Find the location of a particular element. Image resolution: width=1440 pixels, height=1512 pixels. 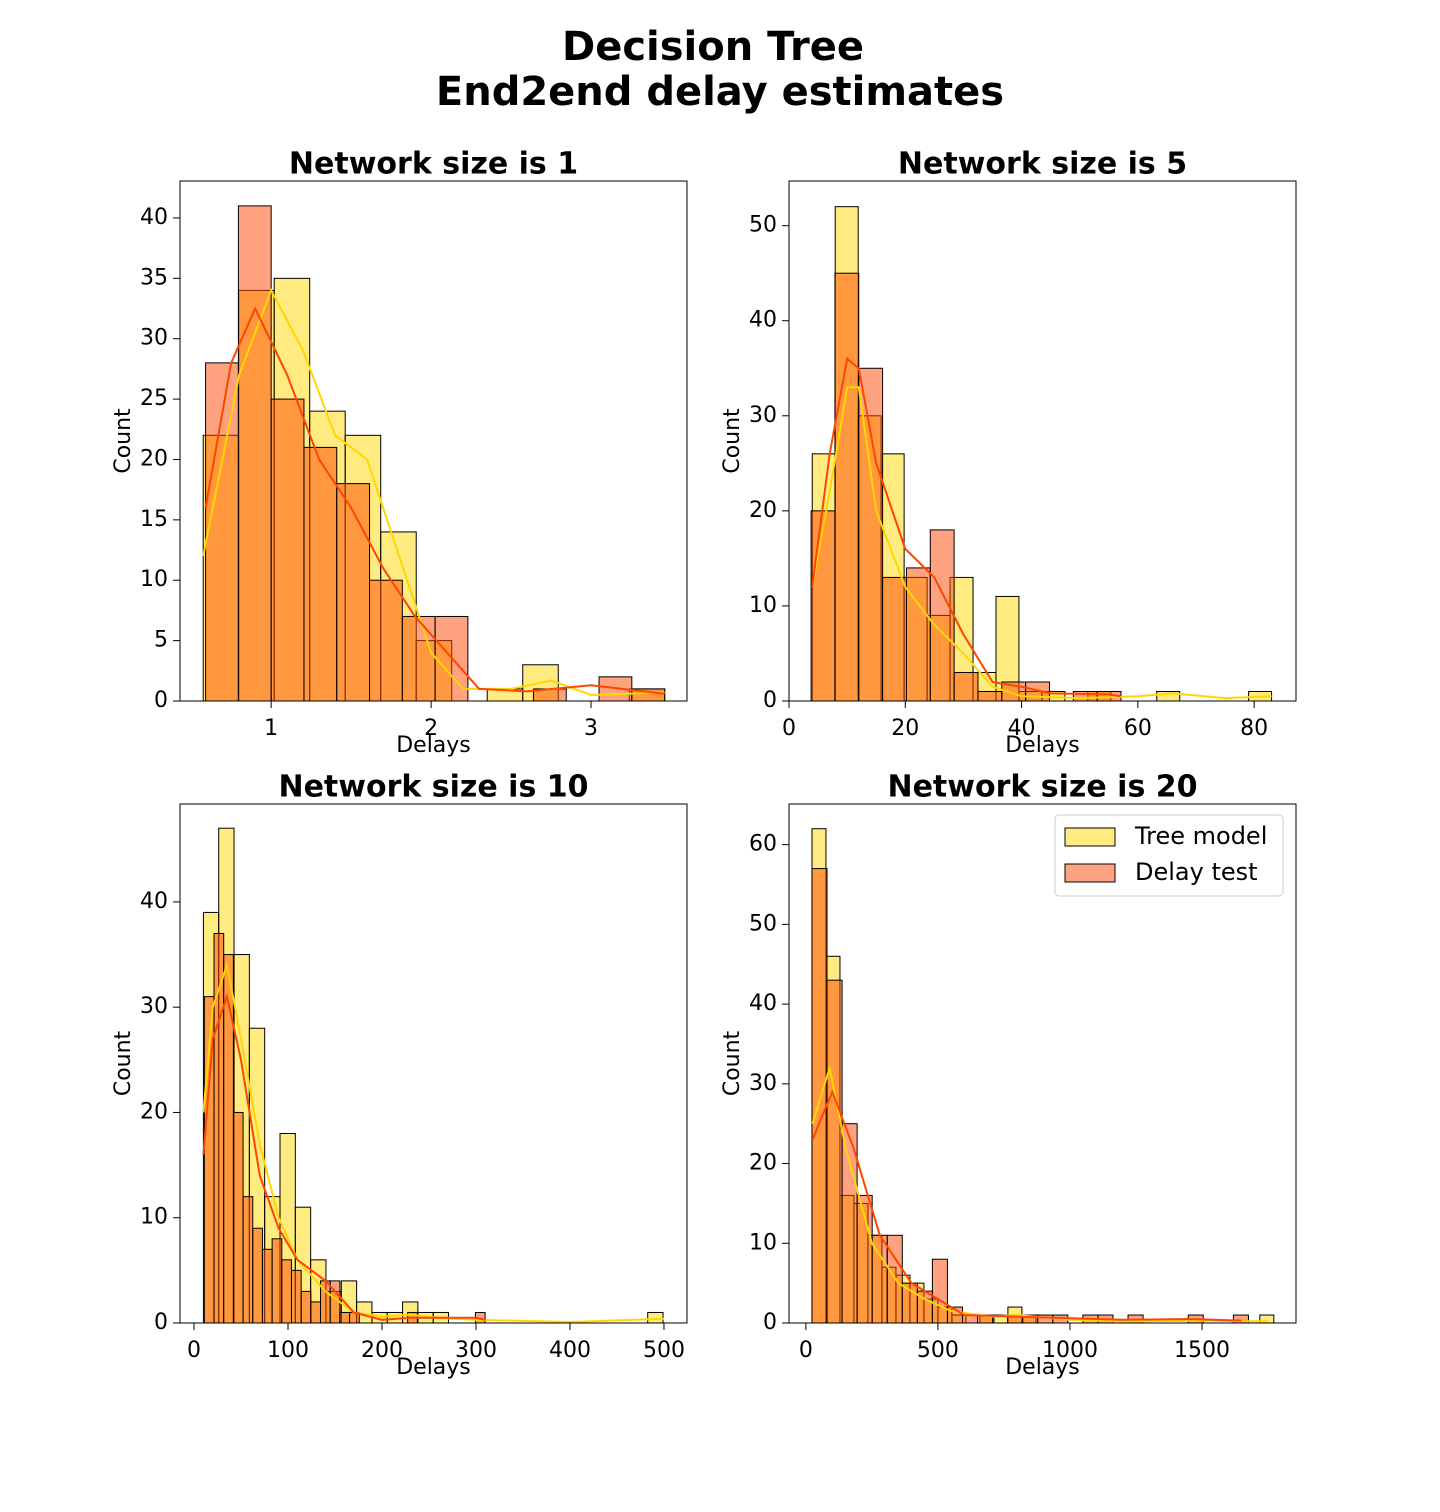

y-tick-label: 35 is located at coordinates (154, 277).